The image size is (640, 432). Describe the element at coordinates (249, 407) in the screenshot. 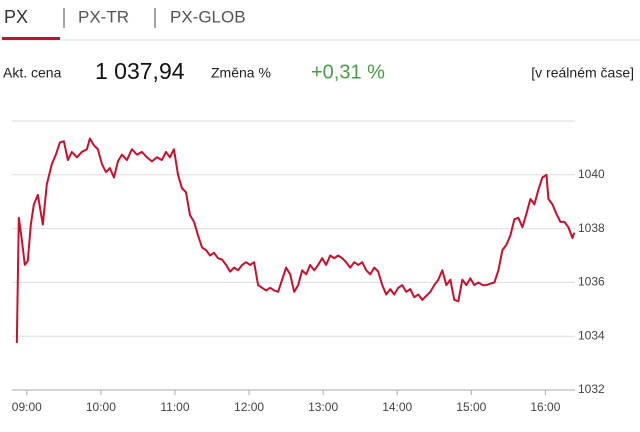

I see `x-tick-label: 12:00` at that location.